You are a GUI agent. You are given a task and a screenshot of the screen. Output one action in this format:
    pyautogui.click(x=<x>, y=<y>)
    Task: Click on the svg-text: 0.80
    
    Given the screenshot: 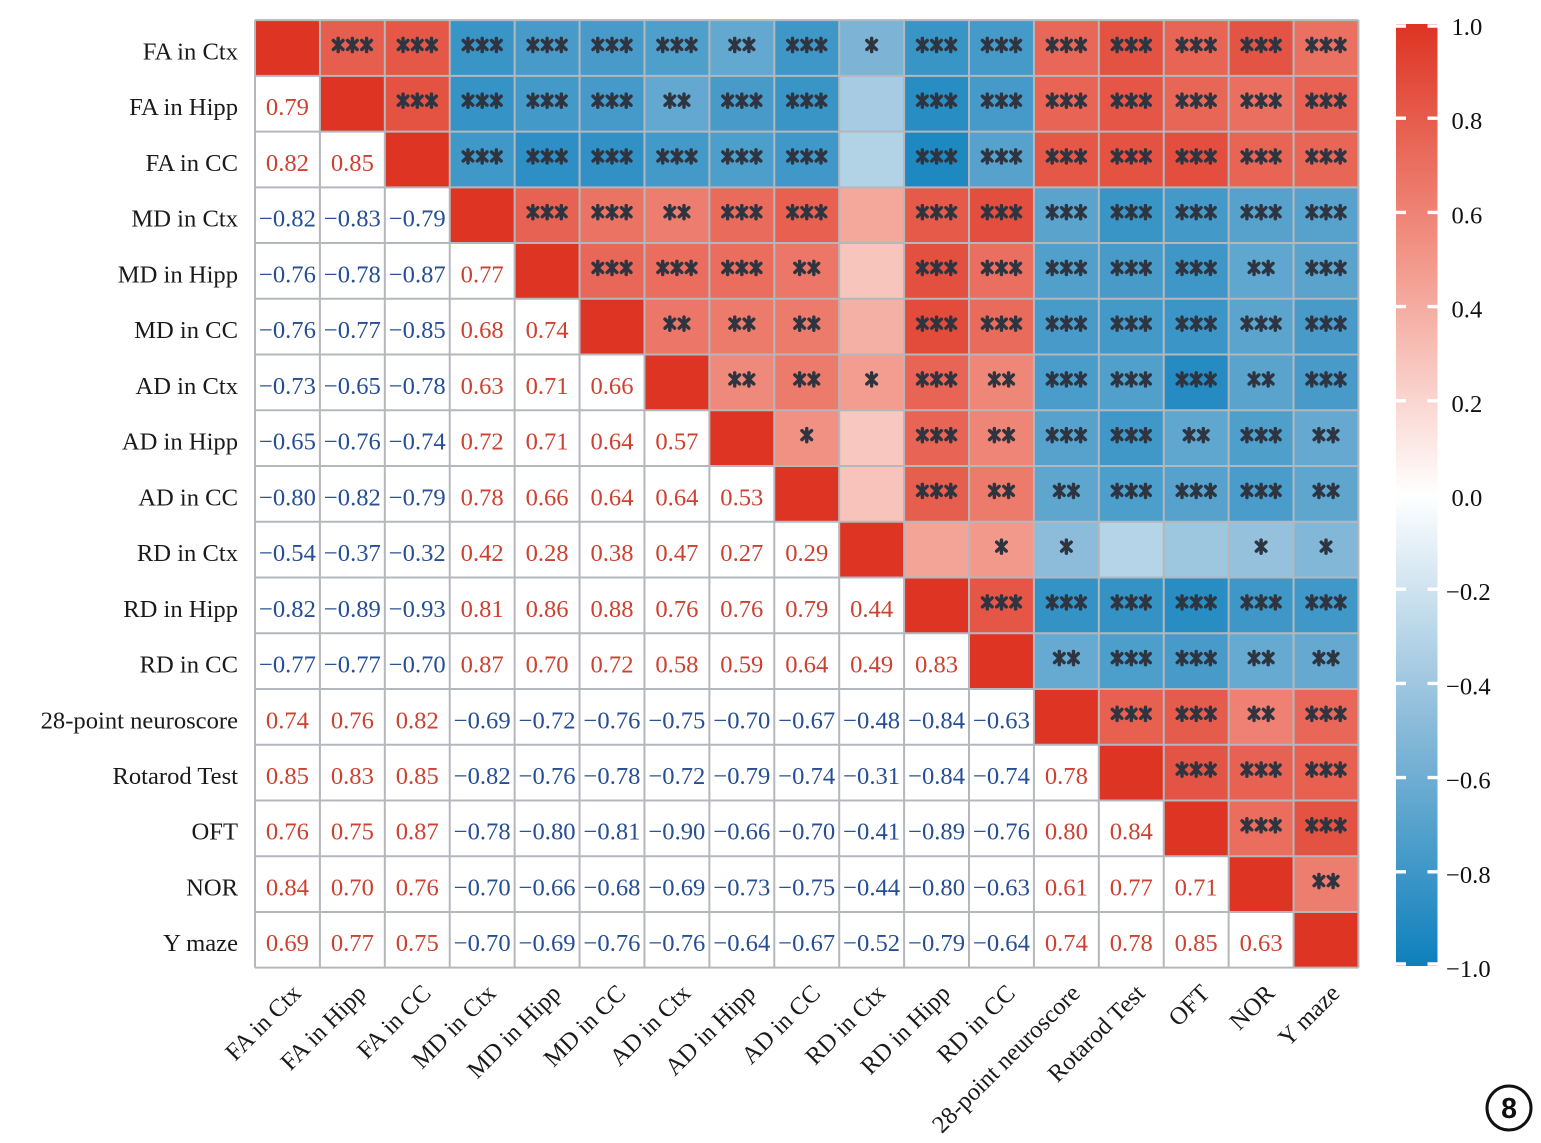 What is the action you would take?
    pyautogui.click(x=1066, y=832)
    